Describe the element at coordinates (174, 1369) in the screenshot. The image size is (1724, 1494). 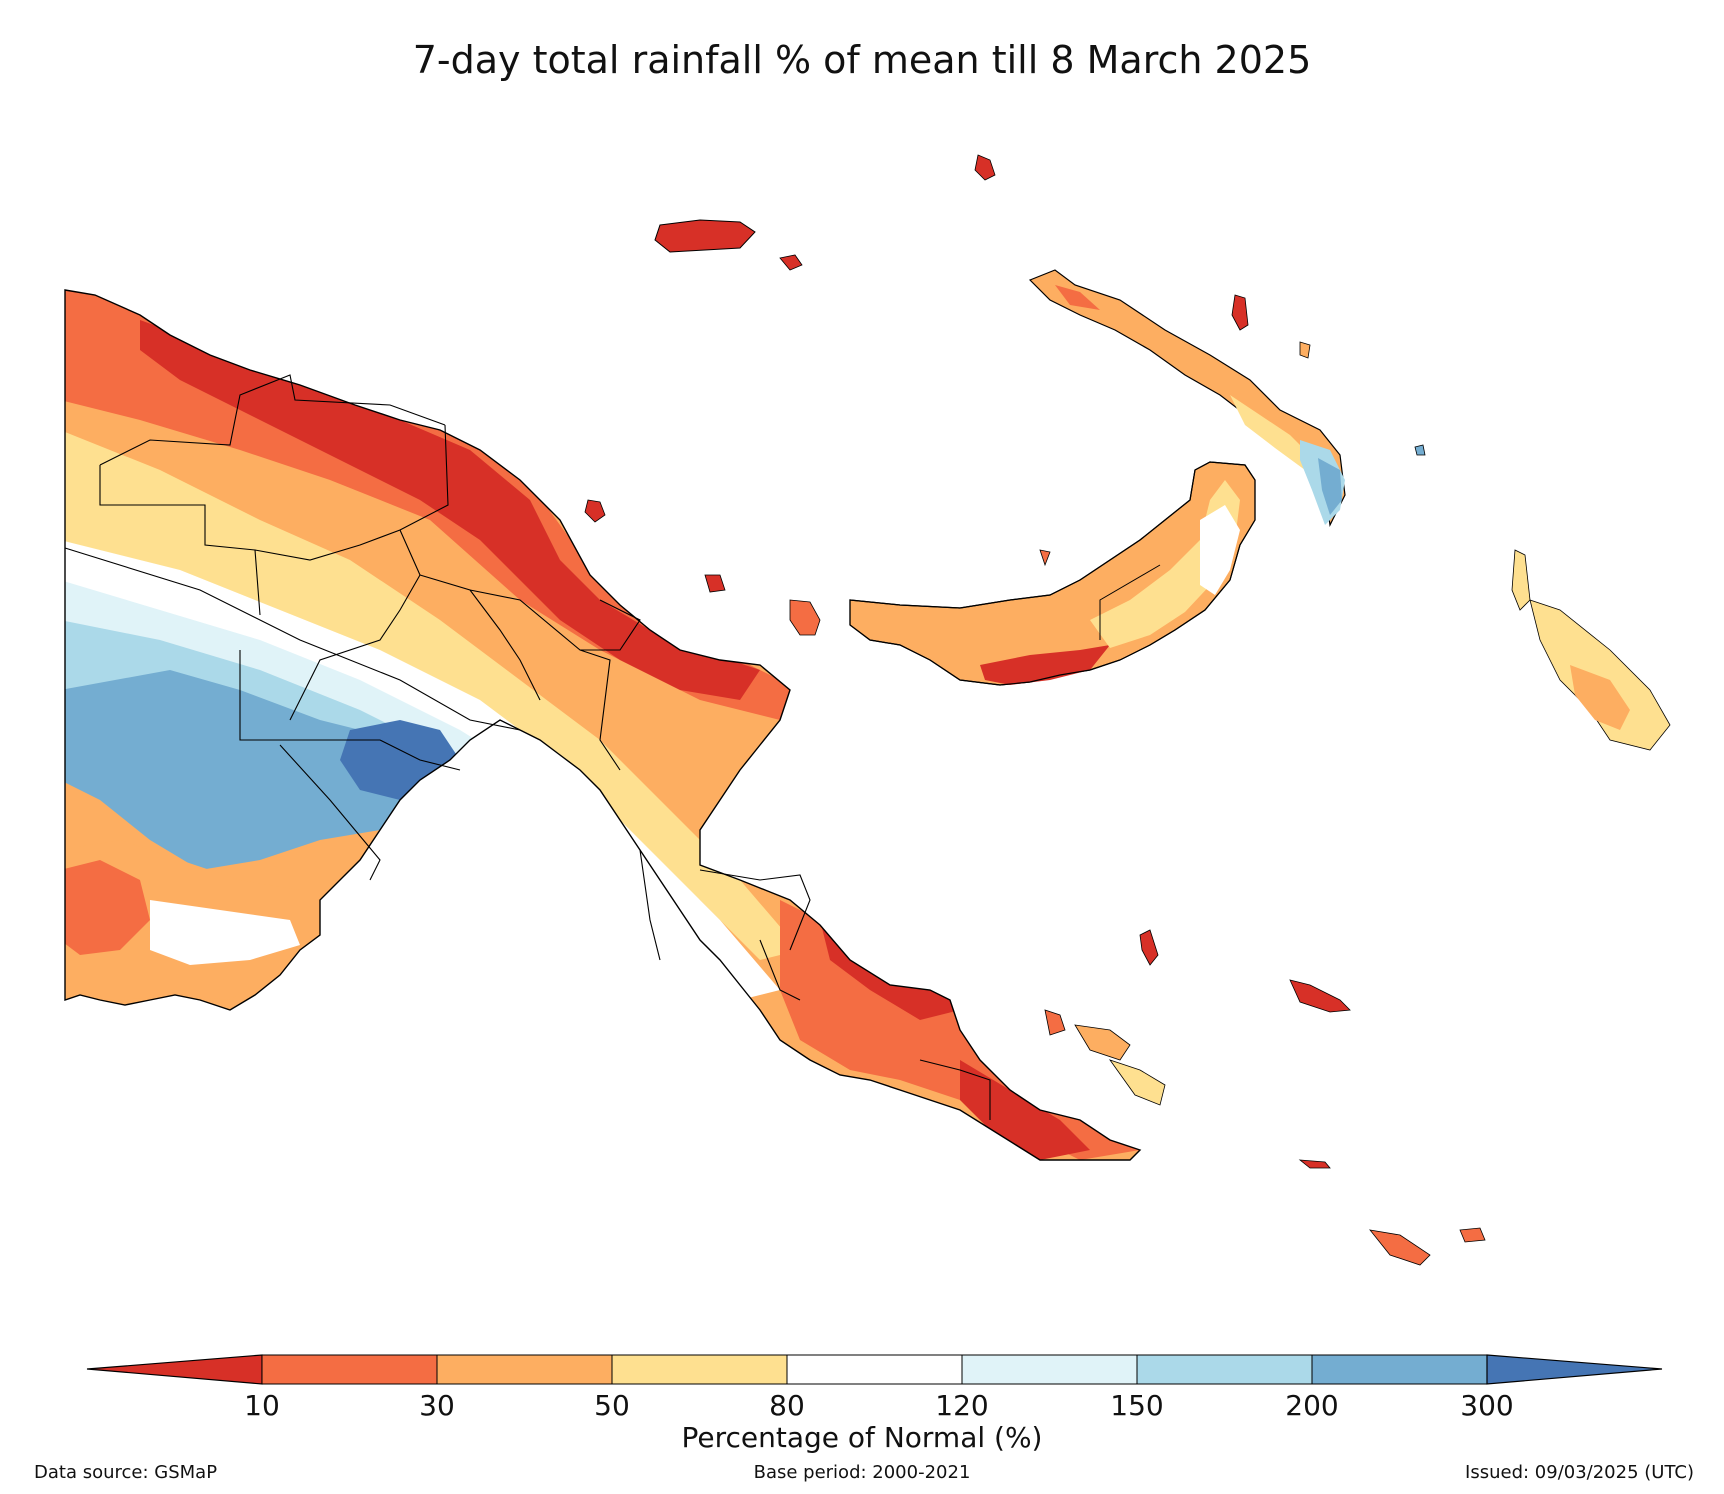
I see `colorbar-extend-low` at that location.